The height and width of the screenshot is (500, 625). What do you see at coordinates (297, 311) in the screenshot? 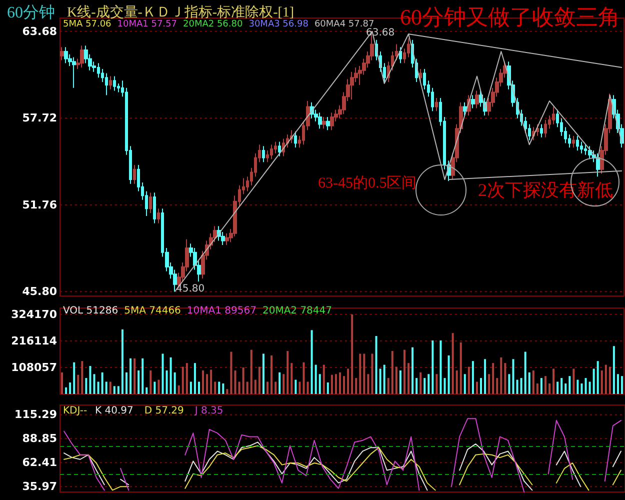
I see `annotation: 20MA2 78447` at bounding box center [297, 311].